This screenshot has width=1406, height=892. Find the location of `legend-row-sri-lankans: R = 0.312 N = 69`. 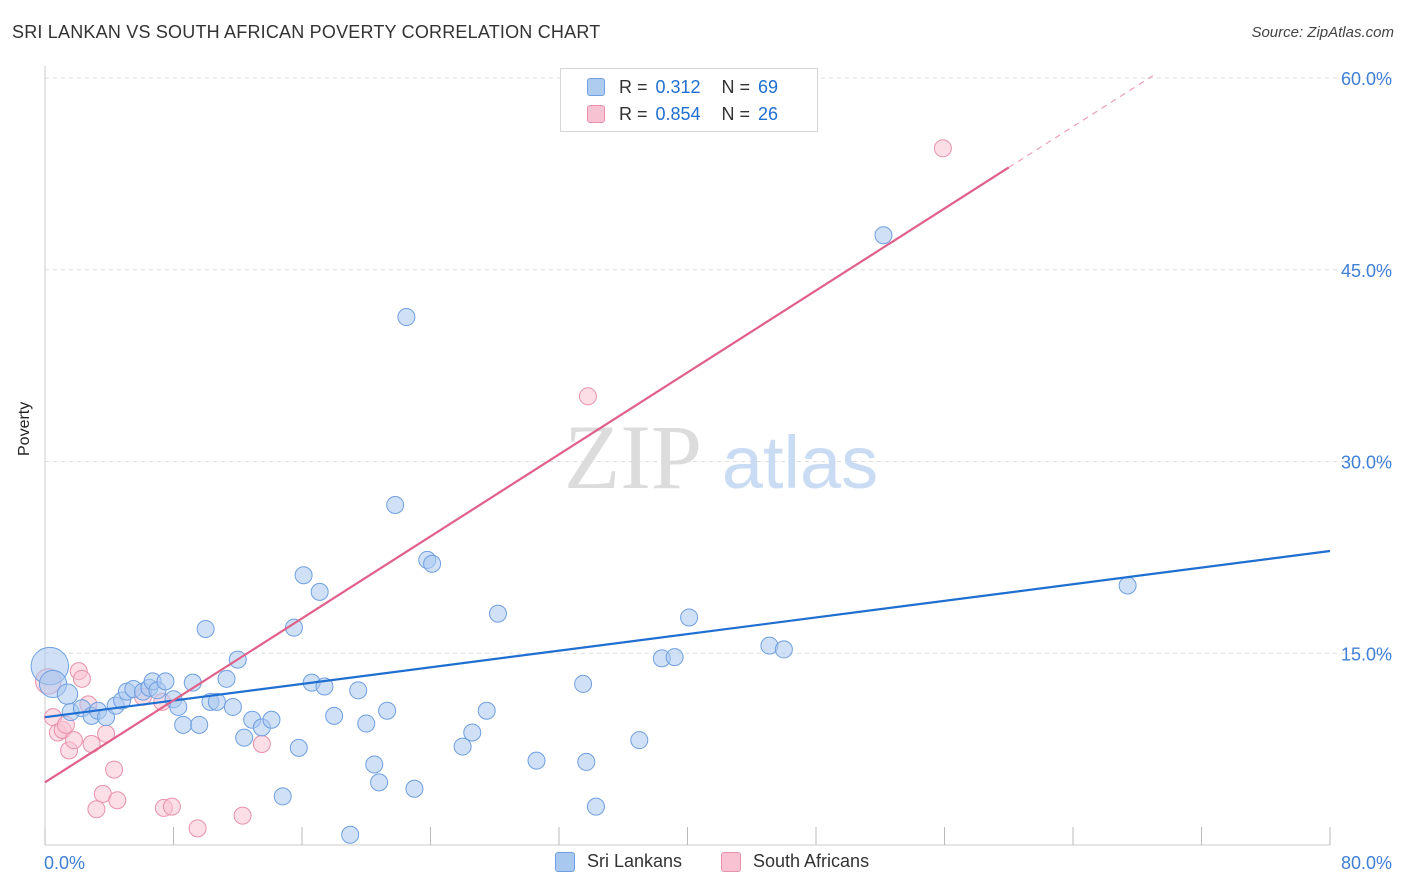

legend-row-sri-lankans: R = 0.312 N = 69 is located at coordinates (682, 87).